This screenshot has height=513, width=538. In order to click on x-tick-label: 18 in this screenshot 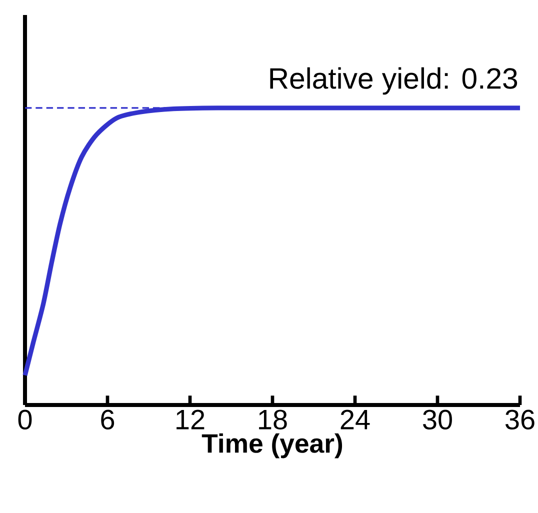, I will do `click(273, 420)`.